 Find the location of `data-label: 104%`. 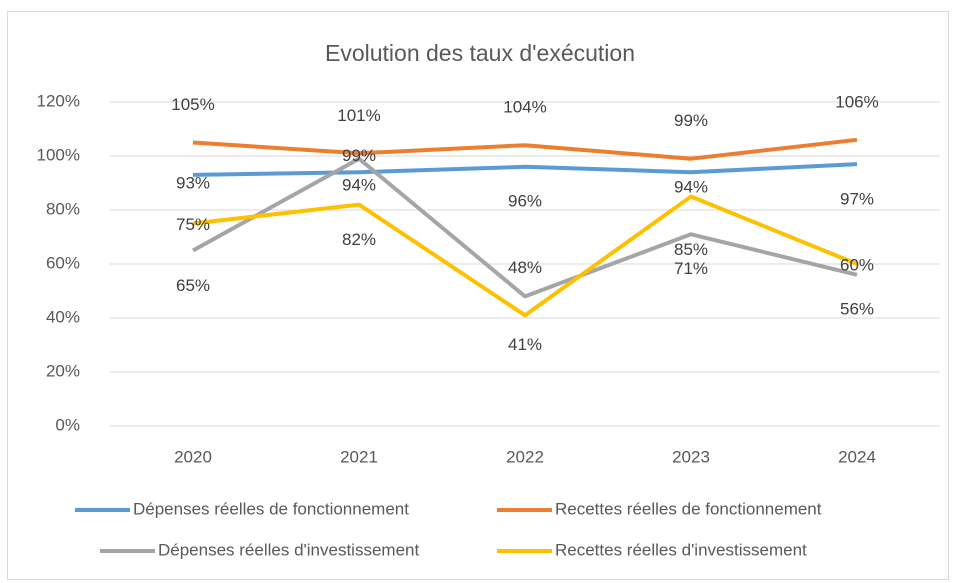

data-label: 104% is located at coordinates (524, 107).